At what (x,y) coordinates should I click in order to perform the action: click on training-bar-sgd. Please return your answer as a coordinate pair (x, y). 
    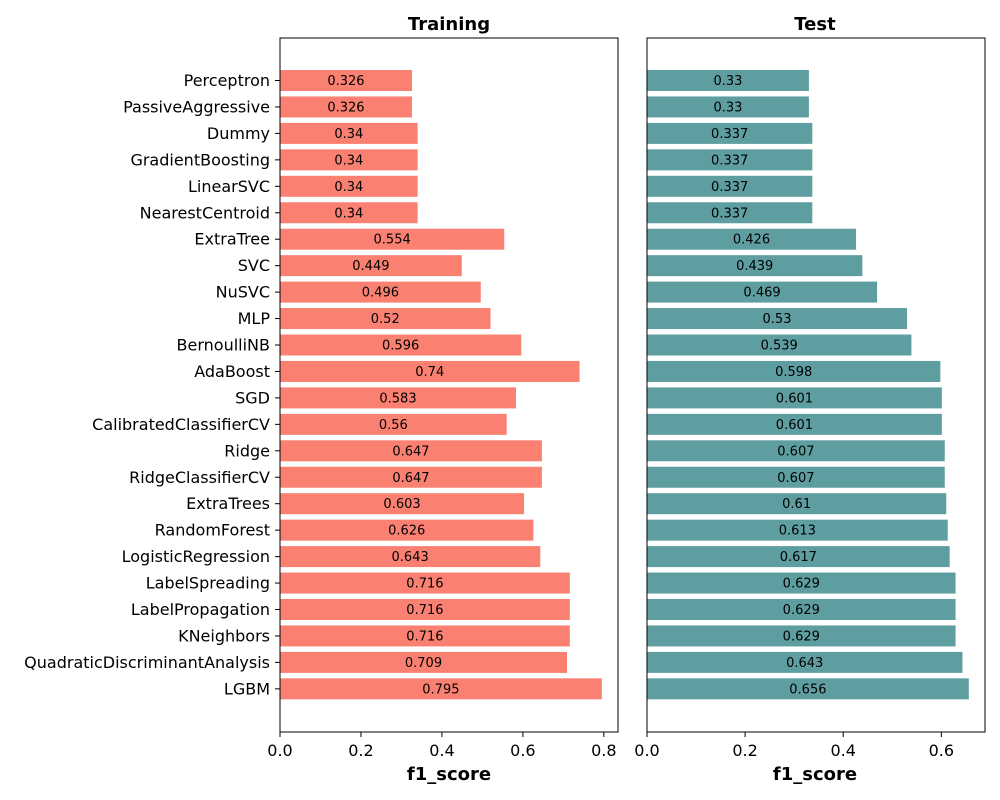
    Looking at the image, I should click on (398, 398).